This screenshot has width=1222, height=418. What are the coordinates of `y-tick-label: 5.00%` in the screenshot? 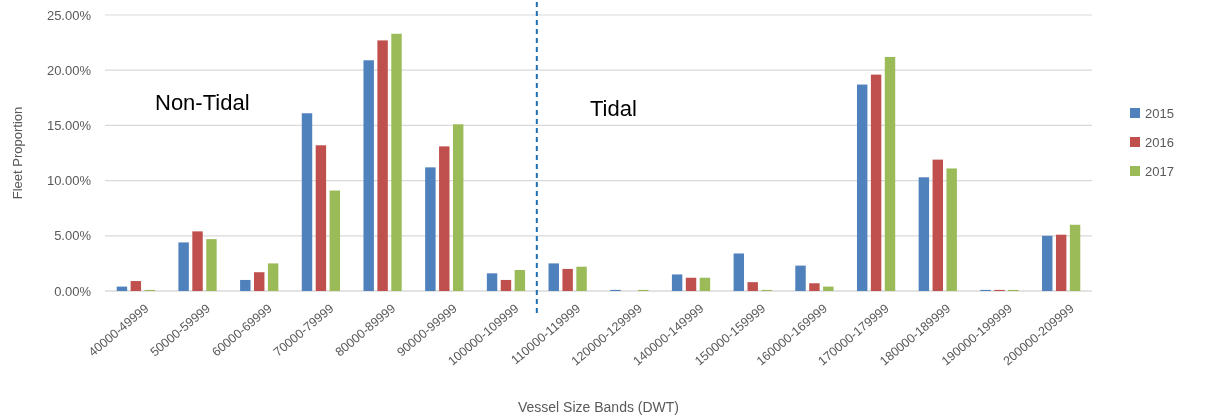 It's located at (73, 236).